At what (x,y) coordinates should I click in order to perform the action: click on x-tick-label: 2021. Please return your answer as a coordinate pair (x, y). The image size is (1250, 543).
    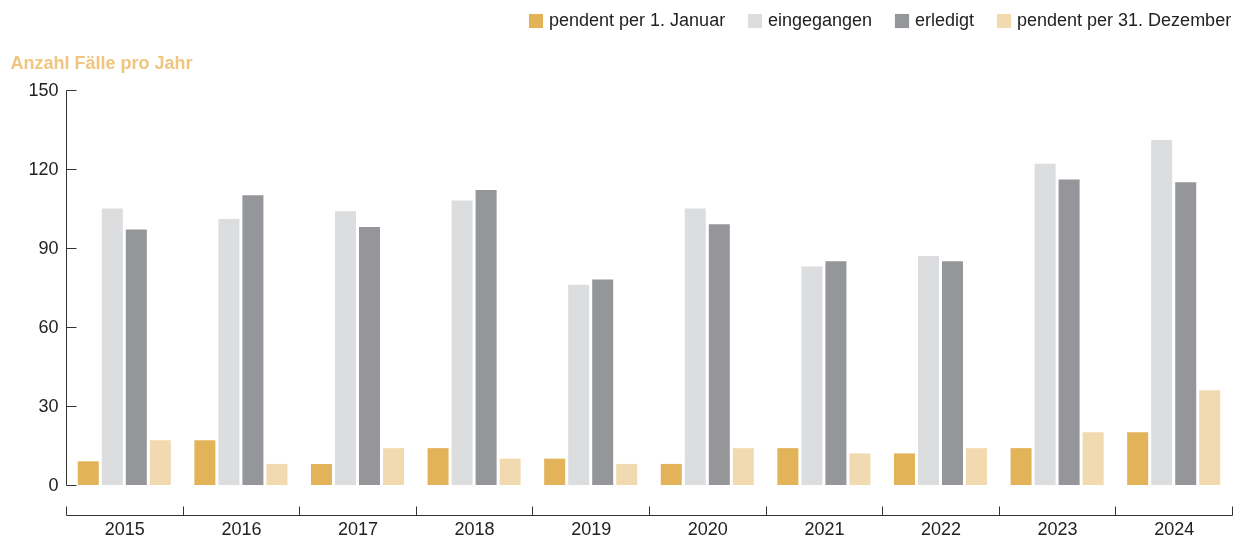
    Looking at the image, I should click on (824, 528).